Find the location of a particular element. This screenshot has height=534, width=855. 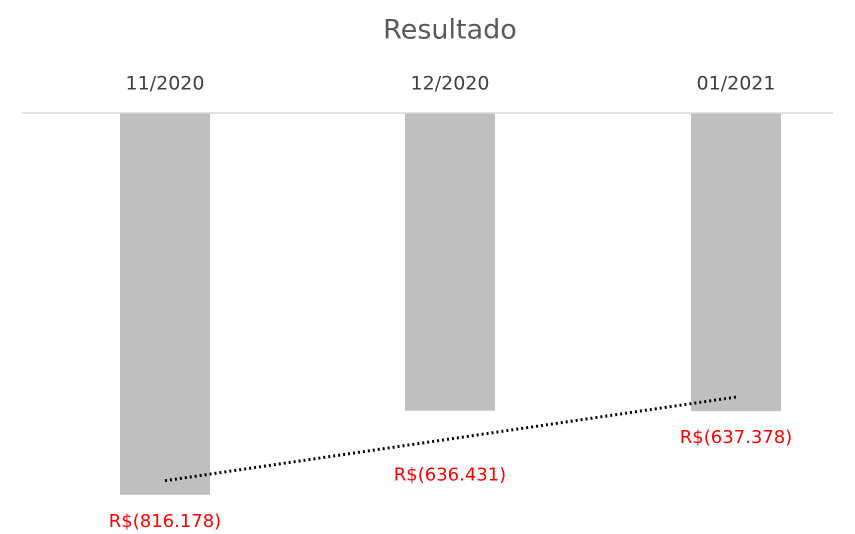

x-tick-label: 11/2020 is located at coordinates (165, 84).